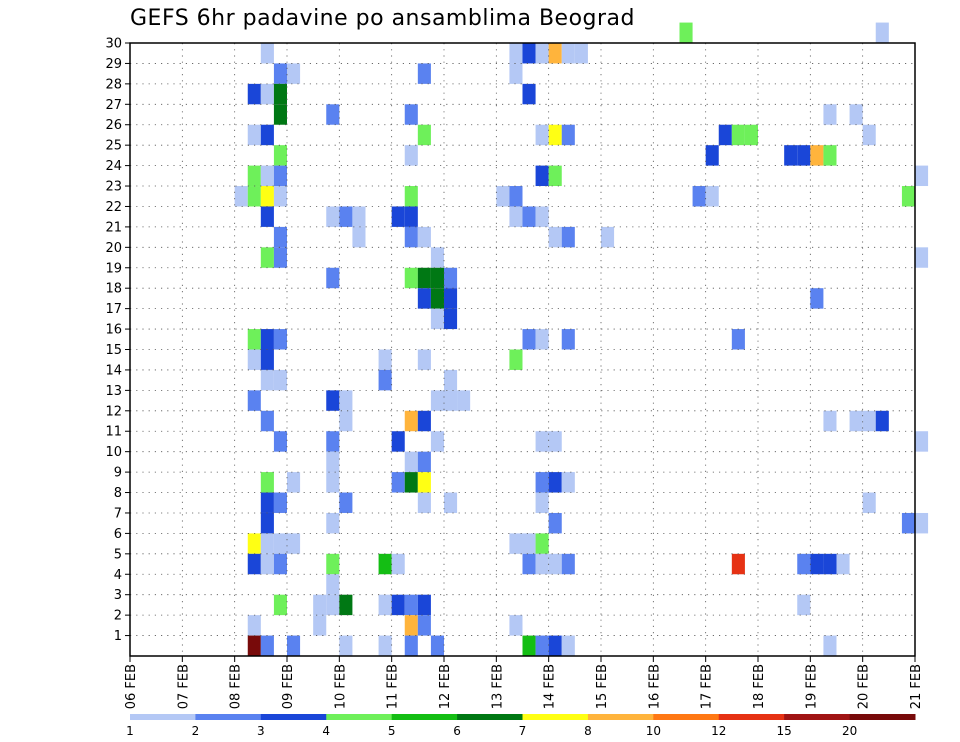  Describe the element at coordinates (113, 248) in the screenshot. I see `y-tick-label: 20` at that location.